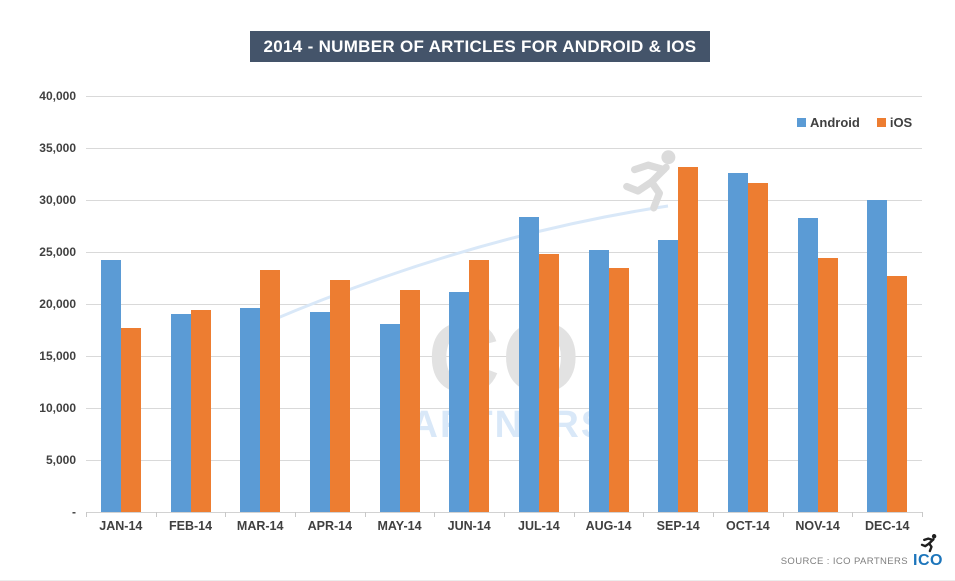 This screenshot has width=955, height=581. What do you see at coordinates (817, 526) in the screenshot?
I see `x-axis-label: NOV-14` at bounding box center [817, 526].